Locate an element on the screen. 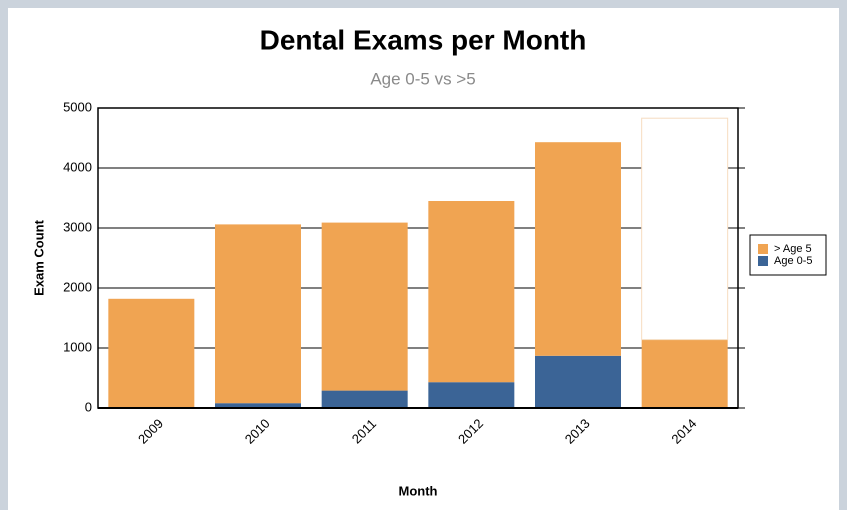 The height and width of the screenshot is (510, 847). y-tick-label: 0 is located at coordinates (88, 406).